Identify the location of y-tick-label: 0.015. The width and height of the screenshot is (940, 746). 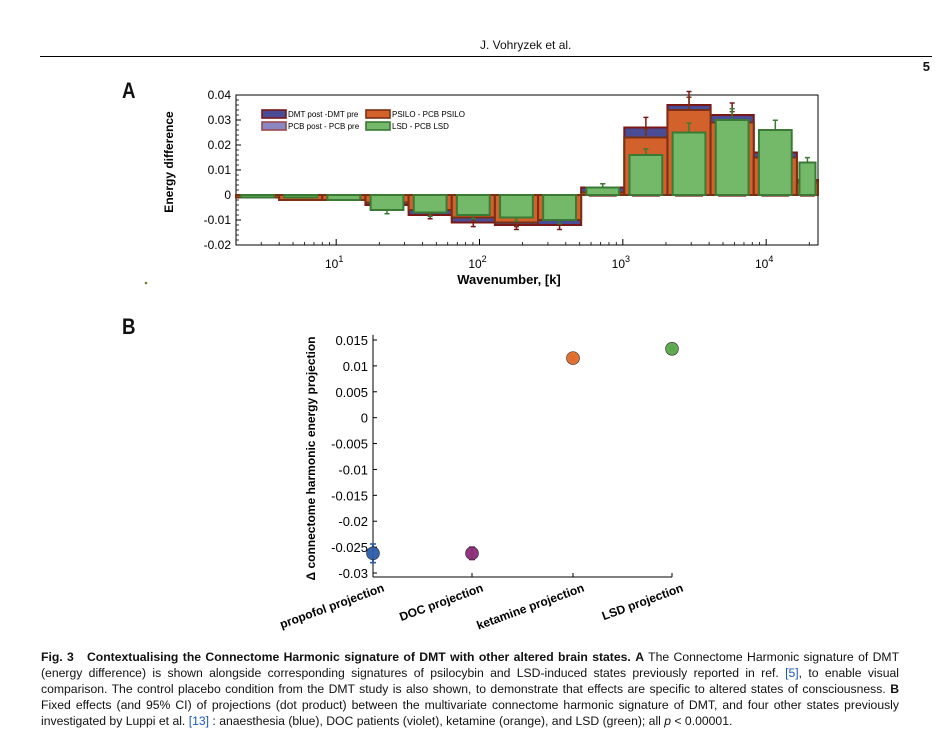
(351, 340).